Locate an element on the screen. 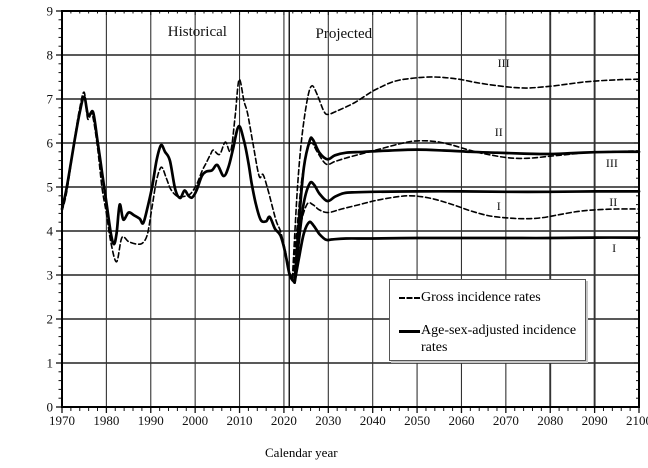 The height and width of the screenshot is (468, 648). x-tick-label: 2050 is located at coordinates (417, 420).